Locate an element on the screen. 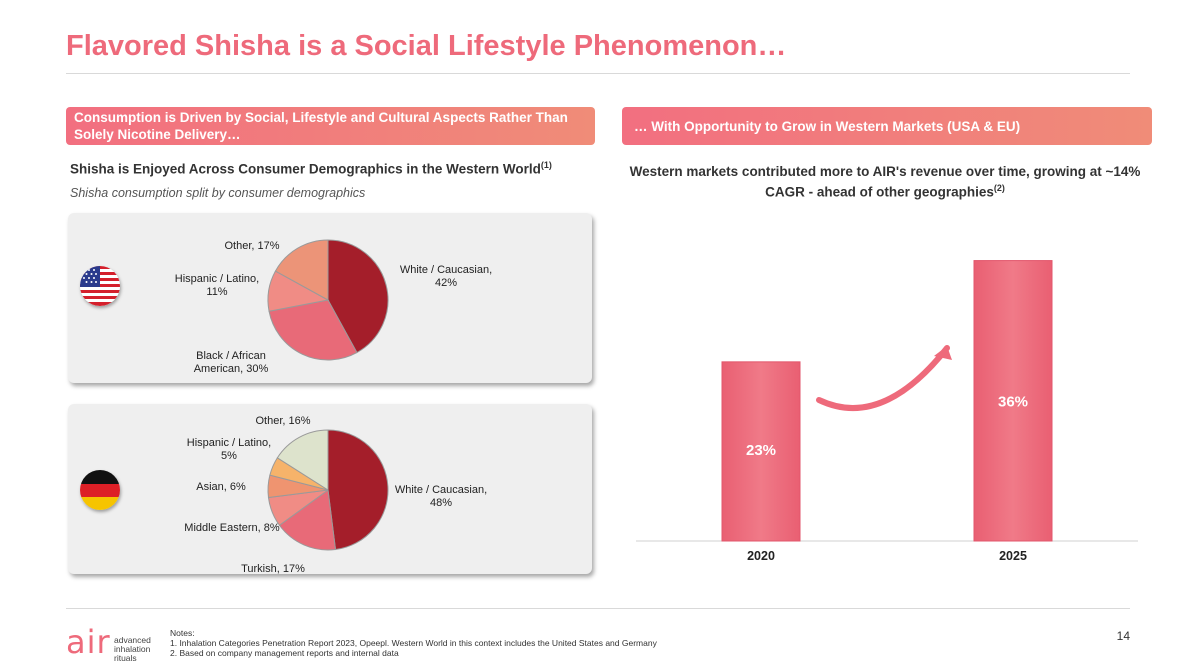  usa-pie-chart is located at coordinates (328, 300).